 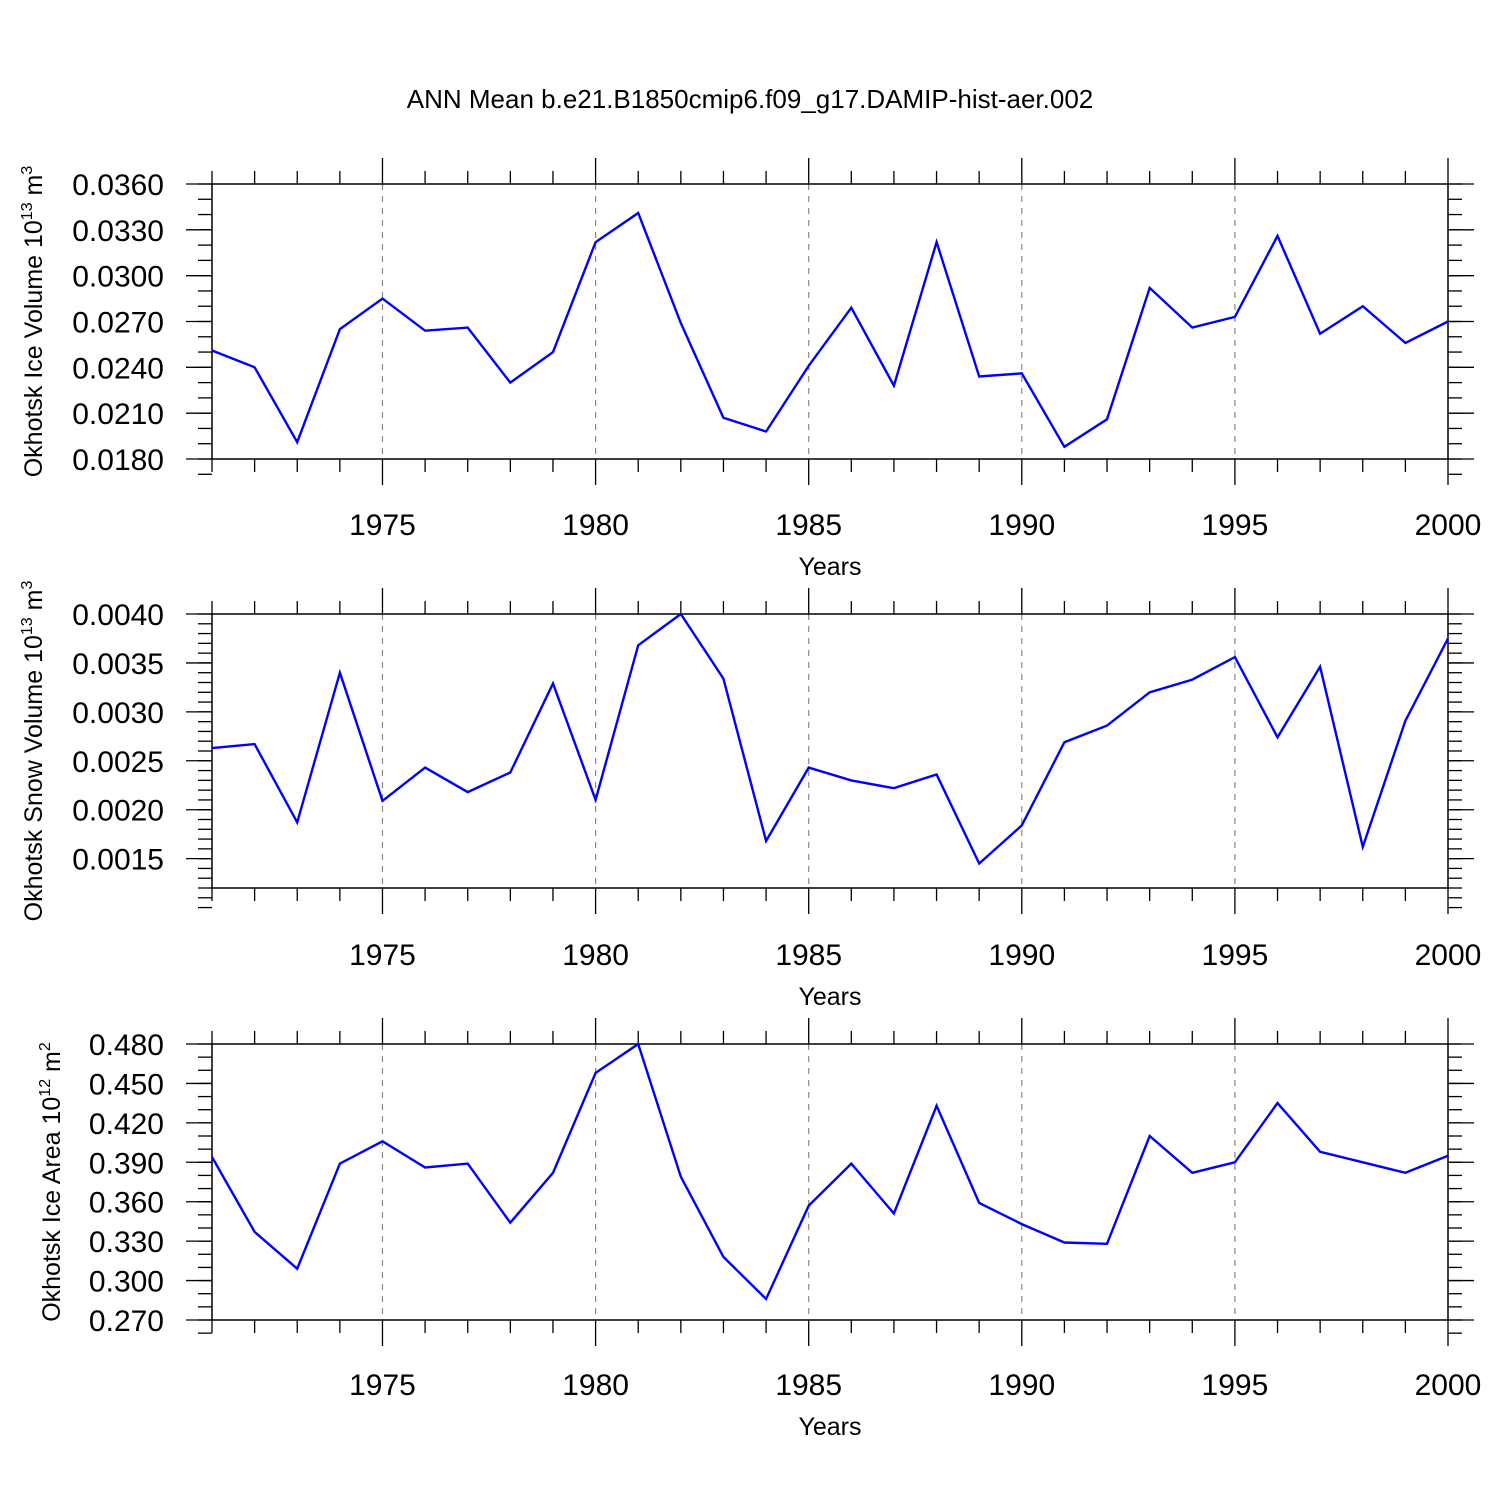 What do you see at coordinates (126, 1124) in the screenshot?
I see `y-tick-label: 0.420` at bounding box center [126, 1124].